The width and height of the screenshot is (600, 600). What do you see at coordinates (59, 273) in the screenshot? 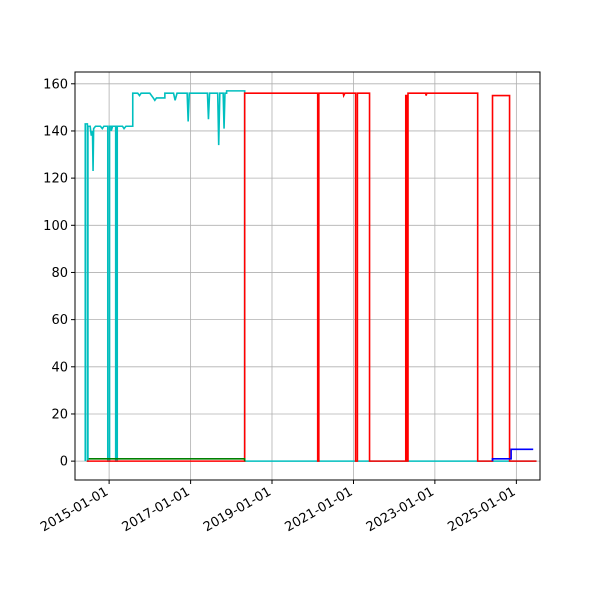
I see `y-tick-label: 80` at bounding box center [59, 273].